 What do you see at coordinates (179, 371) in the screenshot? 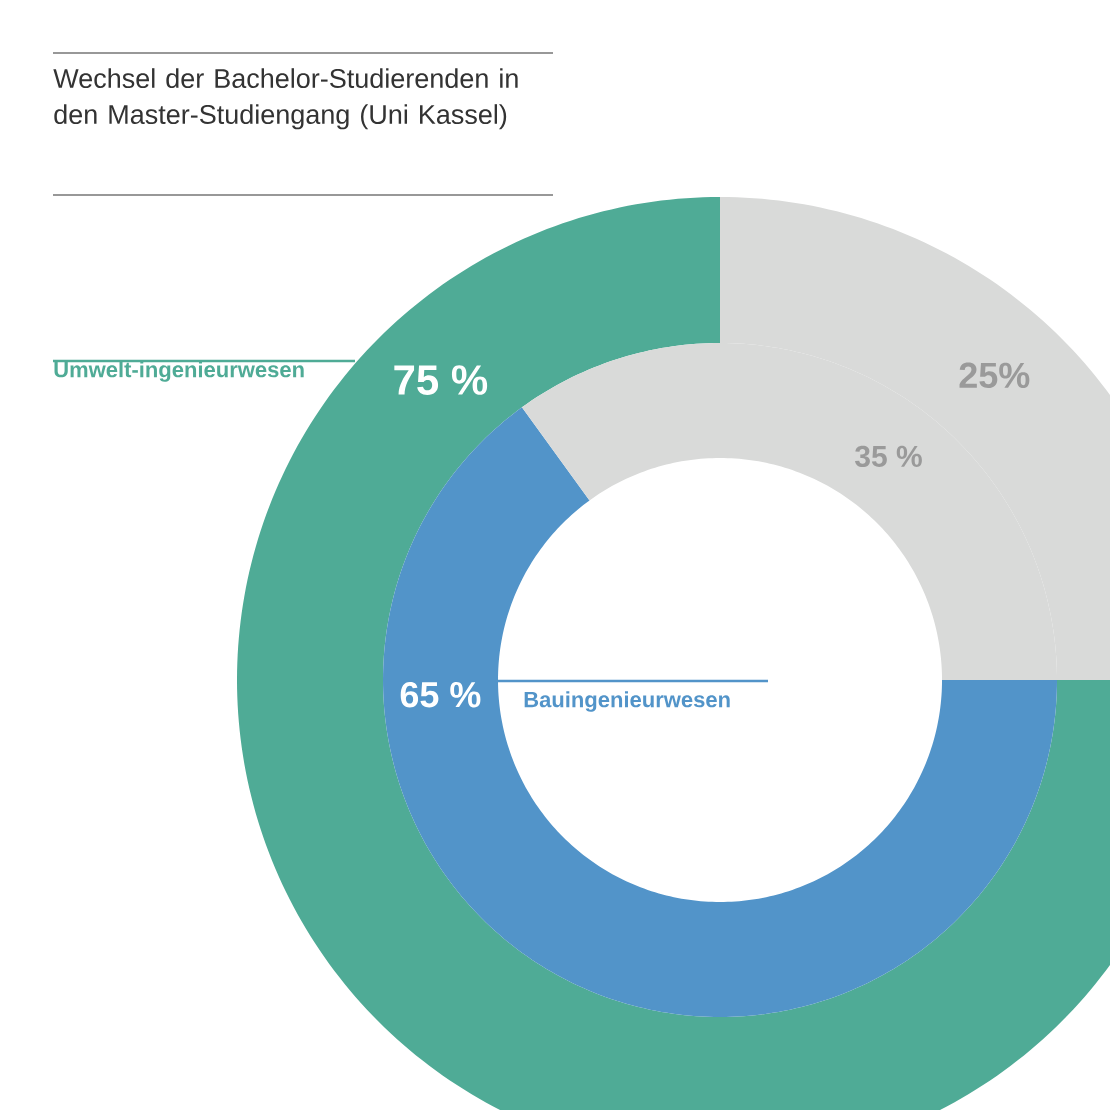
I see `slice-label: Umwelt-ingenieurwesen` at bounding box center [179, 371].